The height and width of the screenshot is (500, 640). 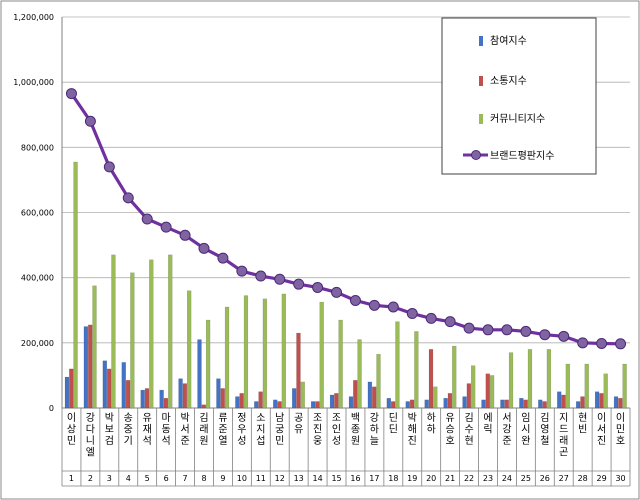 What do you see at coordinates (476, 155) in the screenshot?
I see `legend-marker` at bounding box center [476, 155].